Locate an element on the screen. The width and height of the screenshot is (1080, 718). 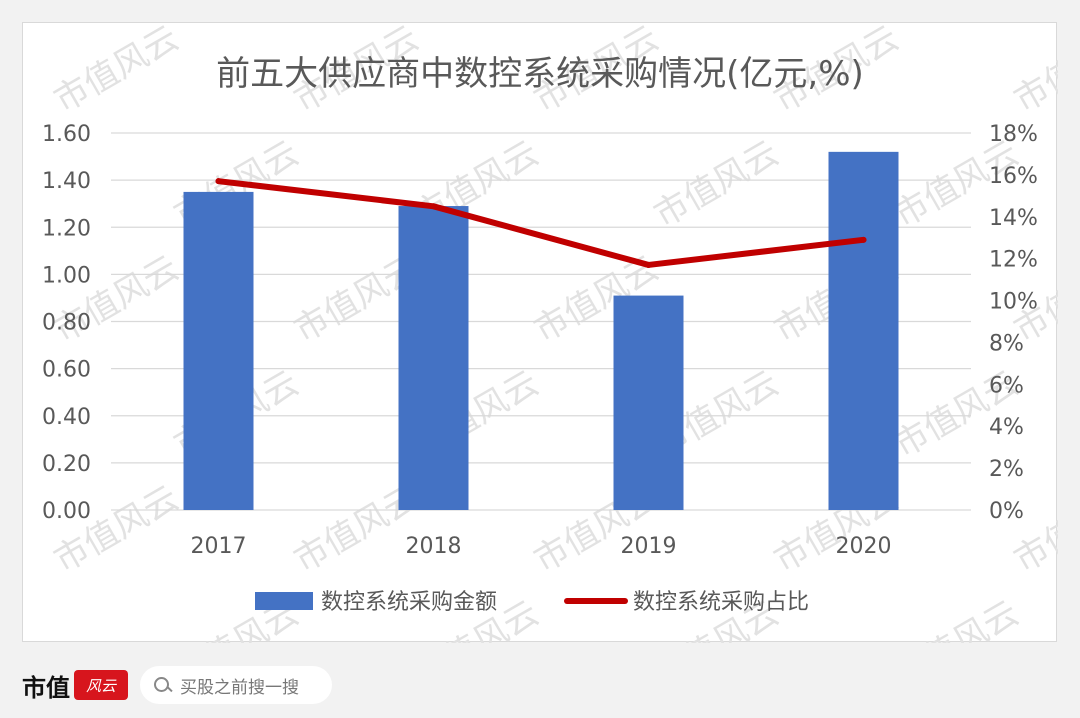
right-tick-label: 16% is located at coordinates (1013, 176).